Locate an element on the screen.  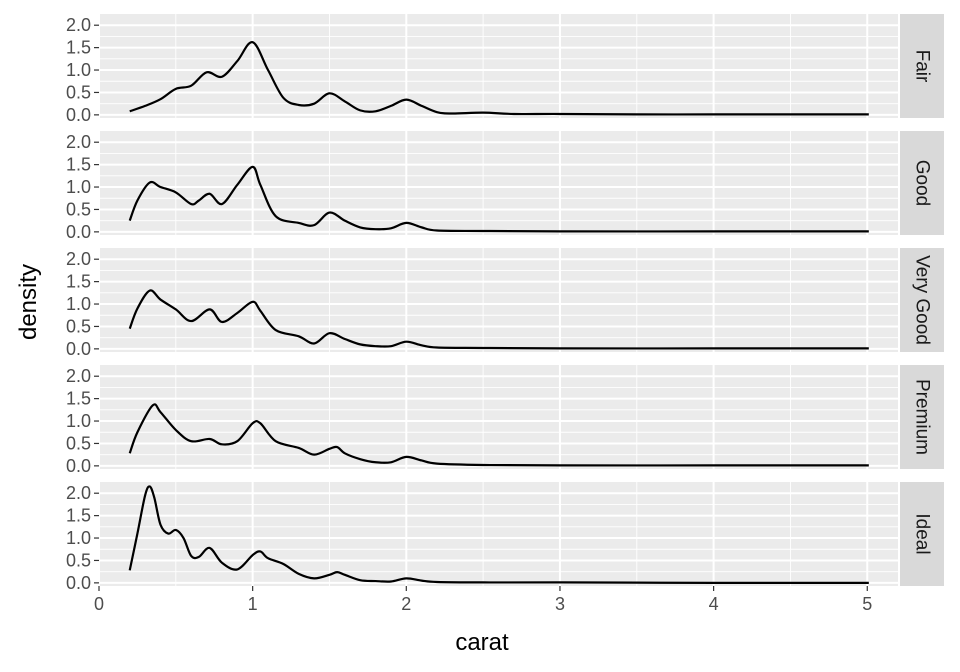
x-tick-label: 5 is located at coordinates (867, 604).